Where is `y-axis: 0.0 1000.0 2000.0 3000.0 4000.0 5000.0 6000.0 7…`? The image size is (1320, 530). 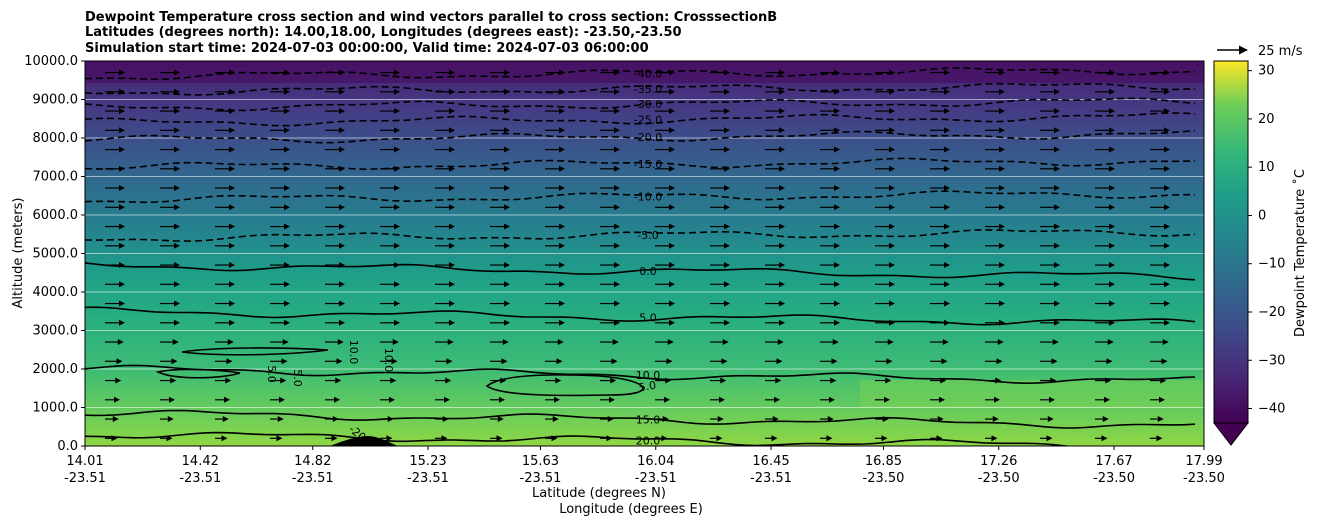 y-axis: 0.0 1000.0 2000.0 3000.0 4000.0 5000.0 6000.0 7… is located at coordinates (54, 254).